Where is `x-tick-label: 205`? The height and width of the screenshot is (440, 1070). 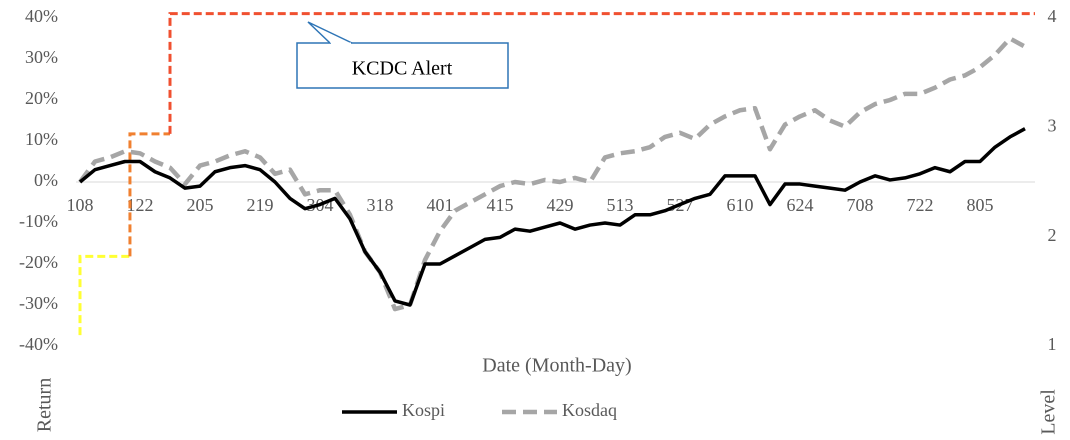
x-tick-label: 205 is located at coordinates (200, 205).